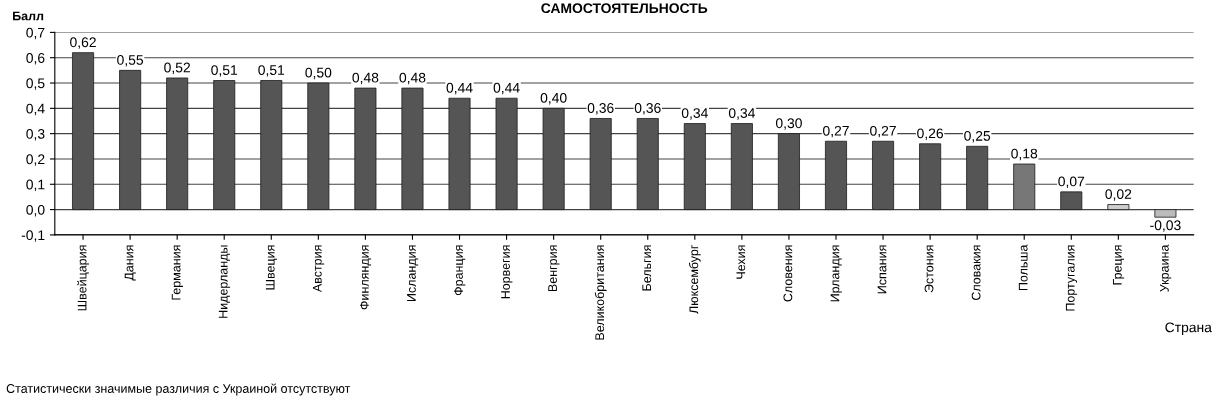  I want to click on x-tick-label: Великобритания, so click(600, 292).